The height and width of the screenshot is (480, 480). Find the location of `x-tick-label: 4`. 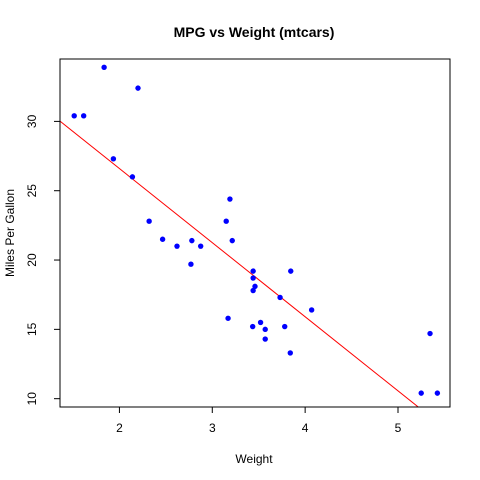

x-tick-label: 4 is located at coordinates (305, 428).